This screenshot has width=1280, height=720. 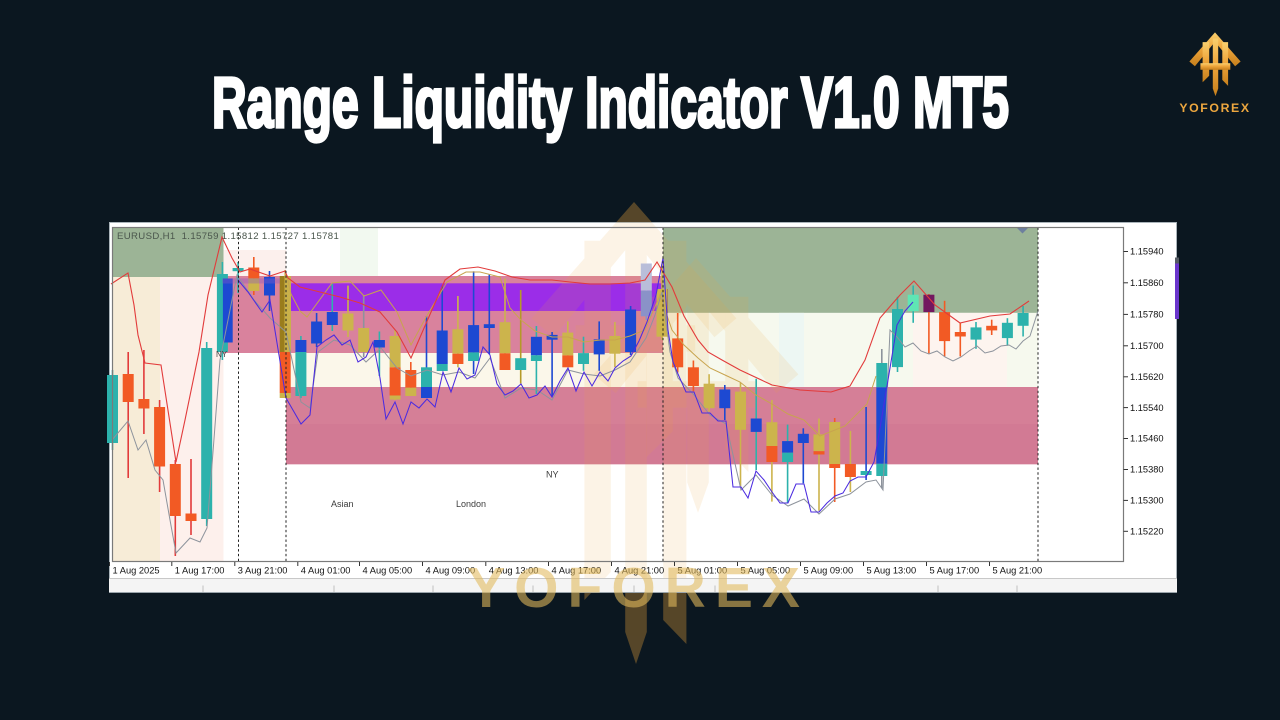 I want to click on svg-text: 1.15620, so click(x=1147, y=377).